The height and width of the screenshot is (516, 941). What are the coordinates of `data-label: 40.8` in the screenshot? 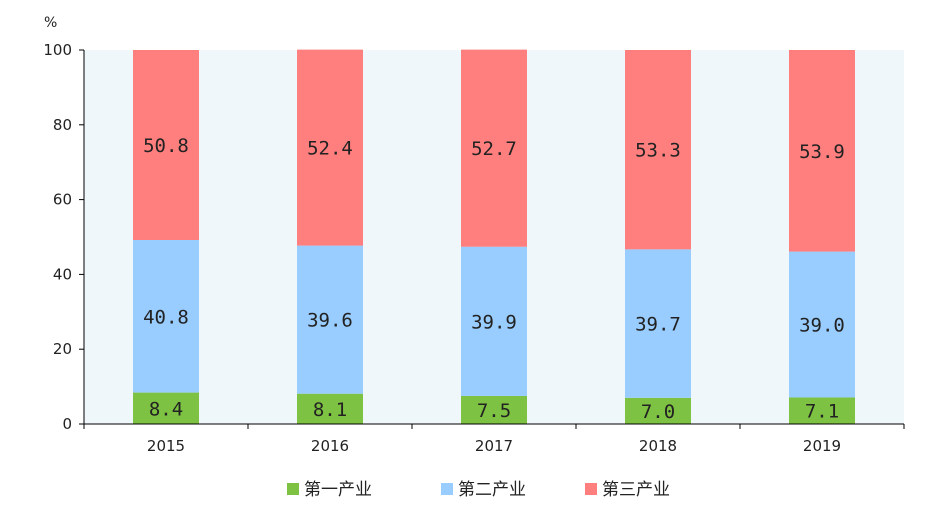 It's located at (166, 317).